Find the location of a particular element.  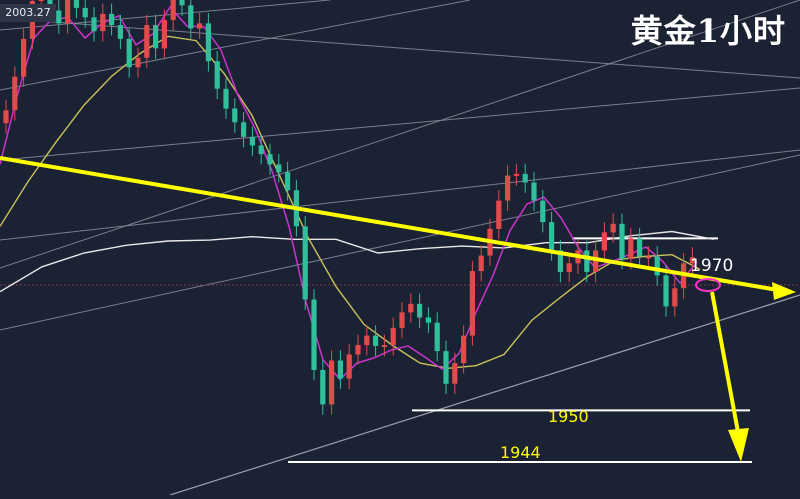

level-label-1970: 1970 is located at coordinates (712, 266).